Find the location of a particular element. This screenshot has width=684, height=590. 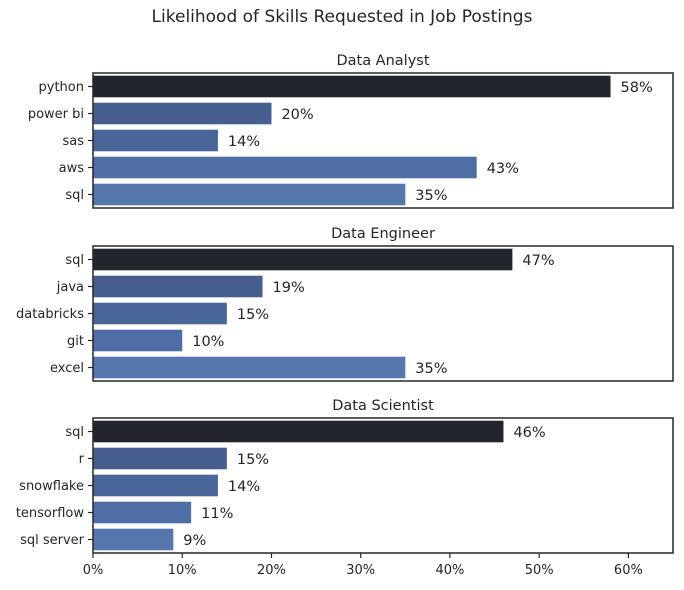

bar-value-label-1-0: 47% is located at coordinates (538, 261).